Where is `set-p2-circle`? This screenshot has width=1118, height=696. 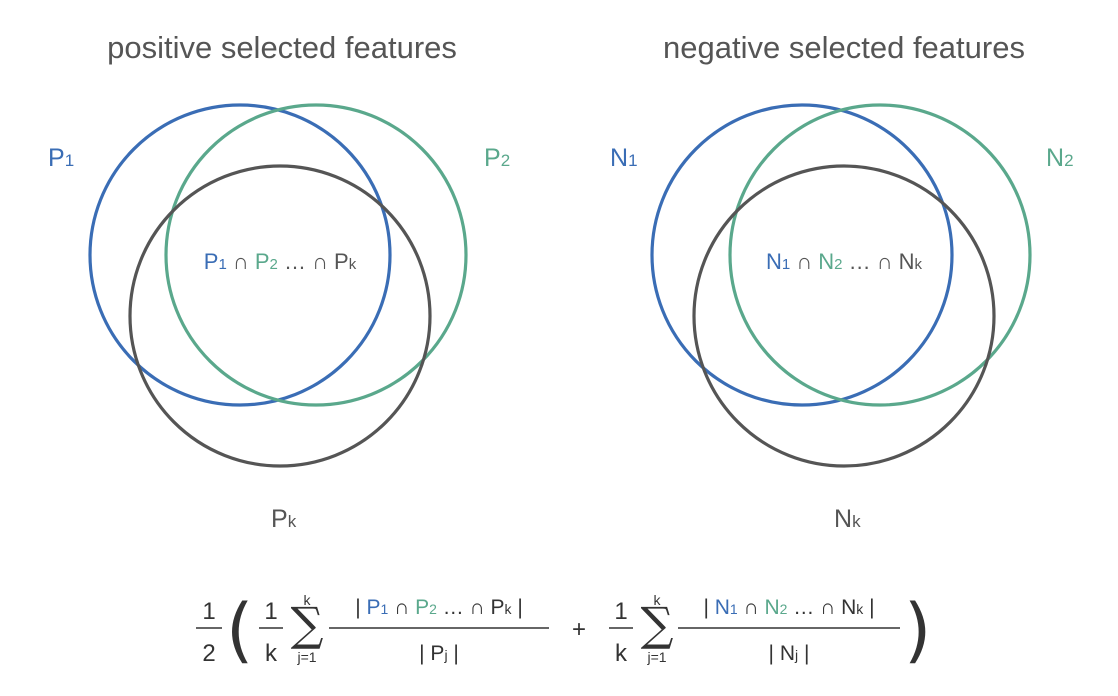
set-p2-circle is located at coordinates (316, 255).